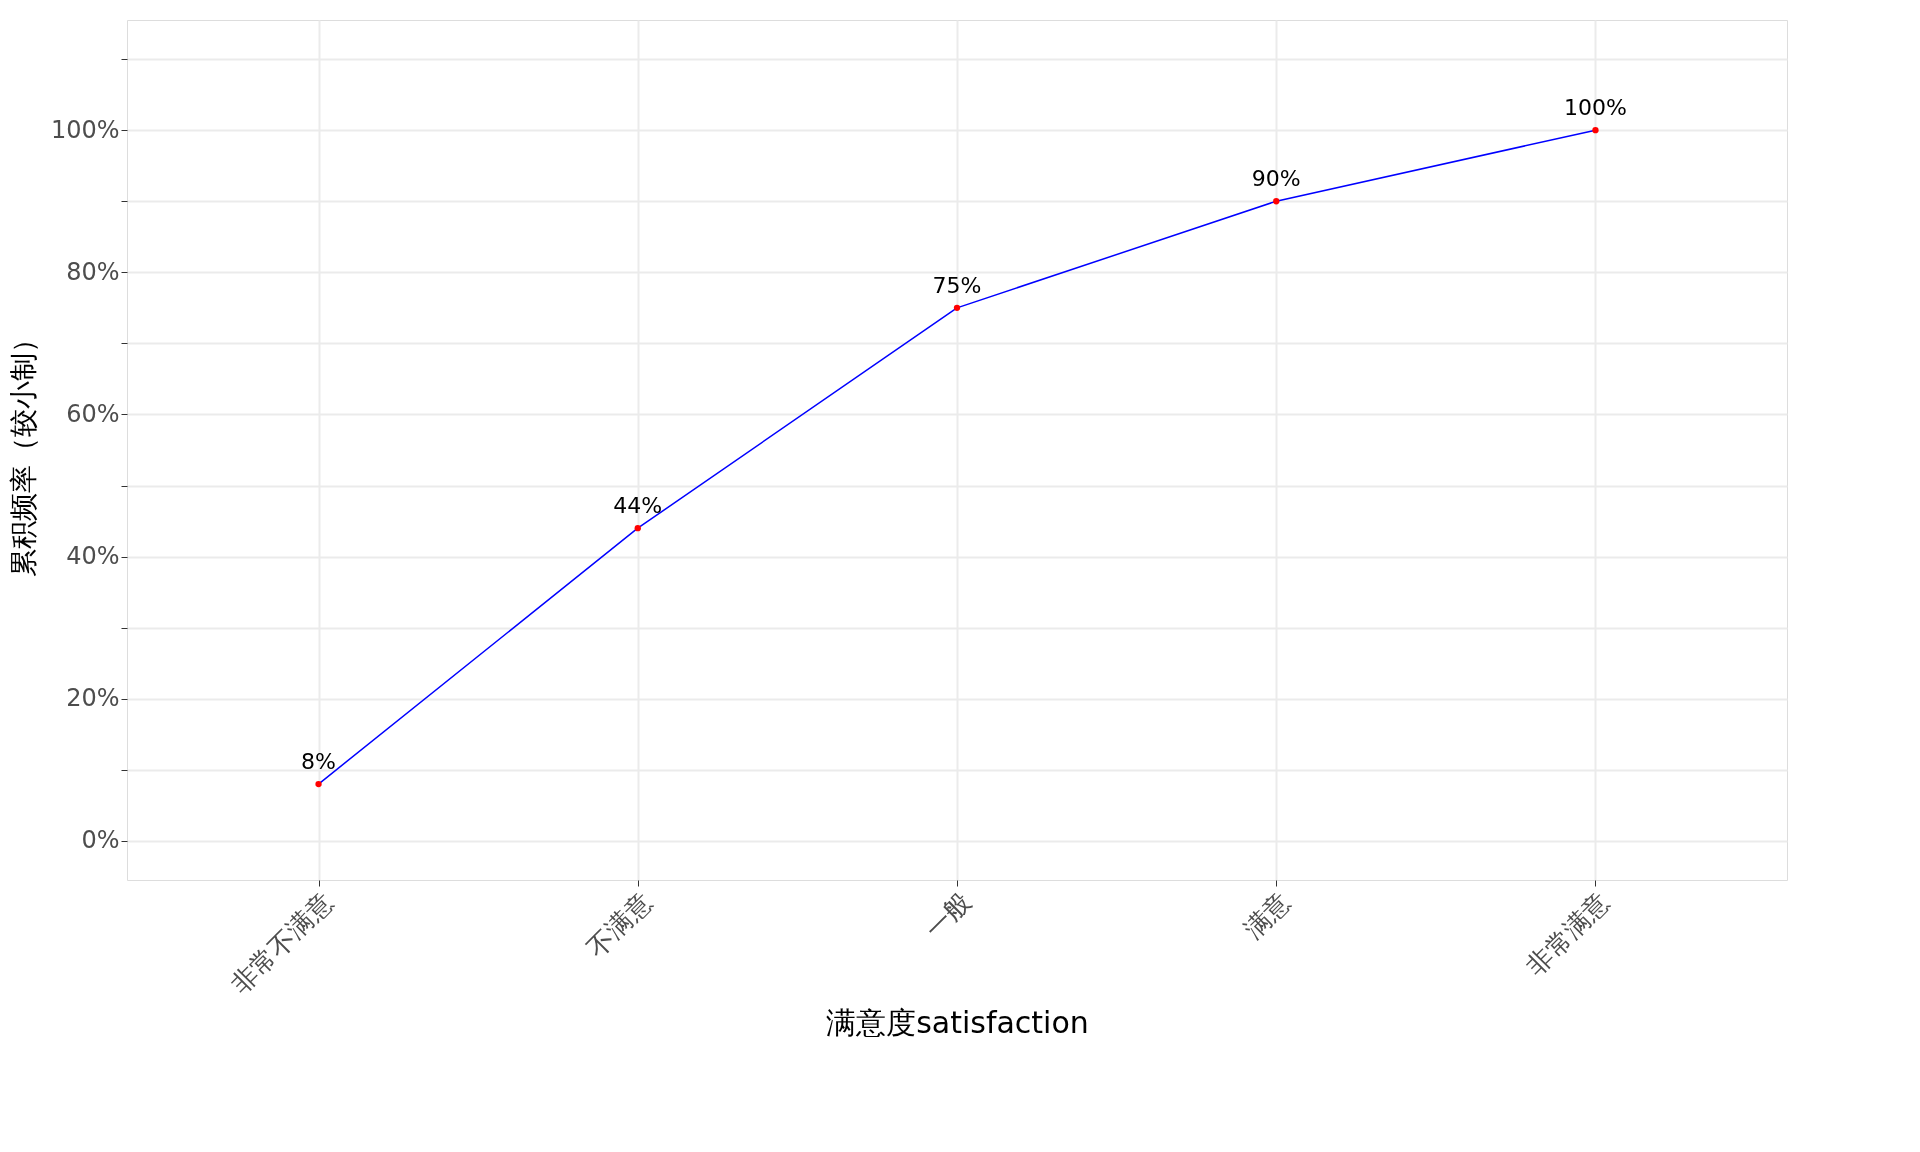 The image size is (1920, 1152). Describe the element at coordinates (318, 762) in the screenshot. I see `data-label: 8%` at that location.